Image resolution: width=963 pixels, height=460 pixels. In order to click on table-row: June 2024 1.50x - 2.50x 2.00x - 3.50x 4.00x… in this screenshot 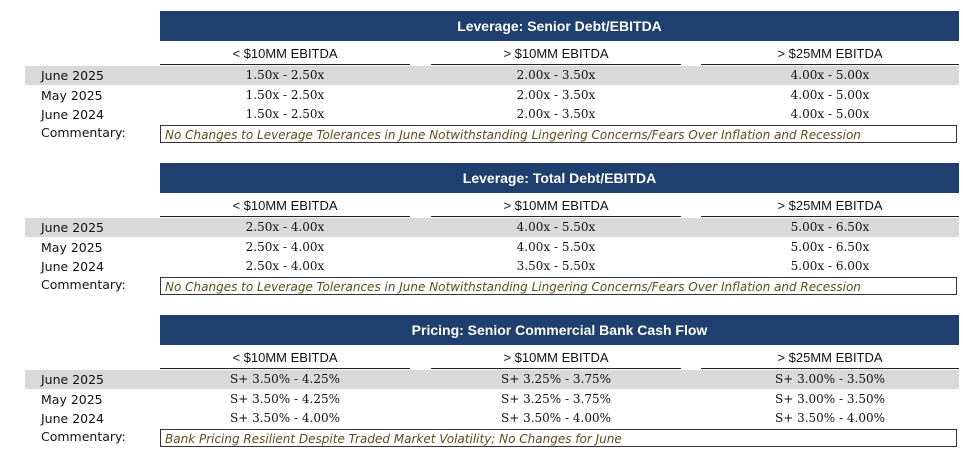, I will do `click(492, 114)`.